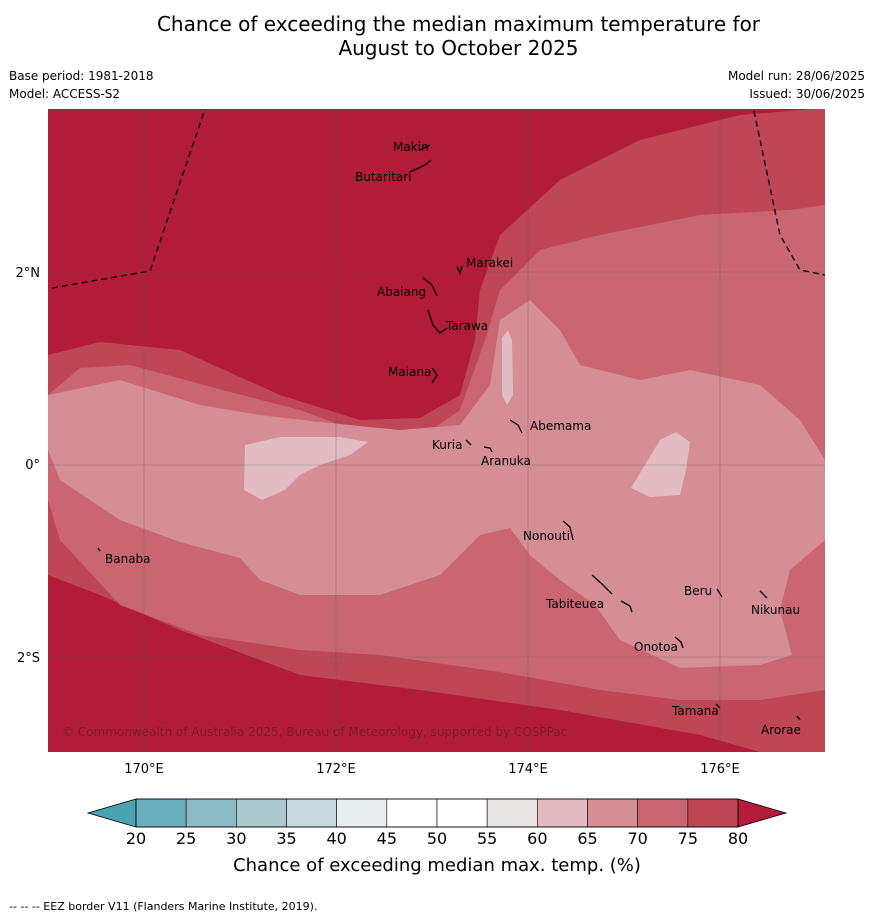 This screenshot has height=919, width=873. What do you see at coordinates (781, 730) in the screenshot?
I see `island-label-arorae: Arorae` at bounding box center [781, 730].